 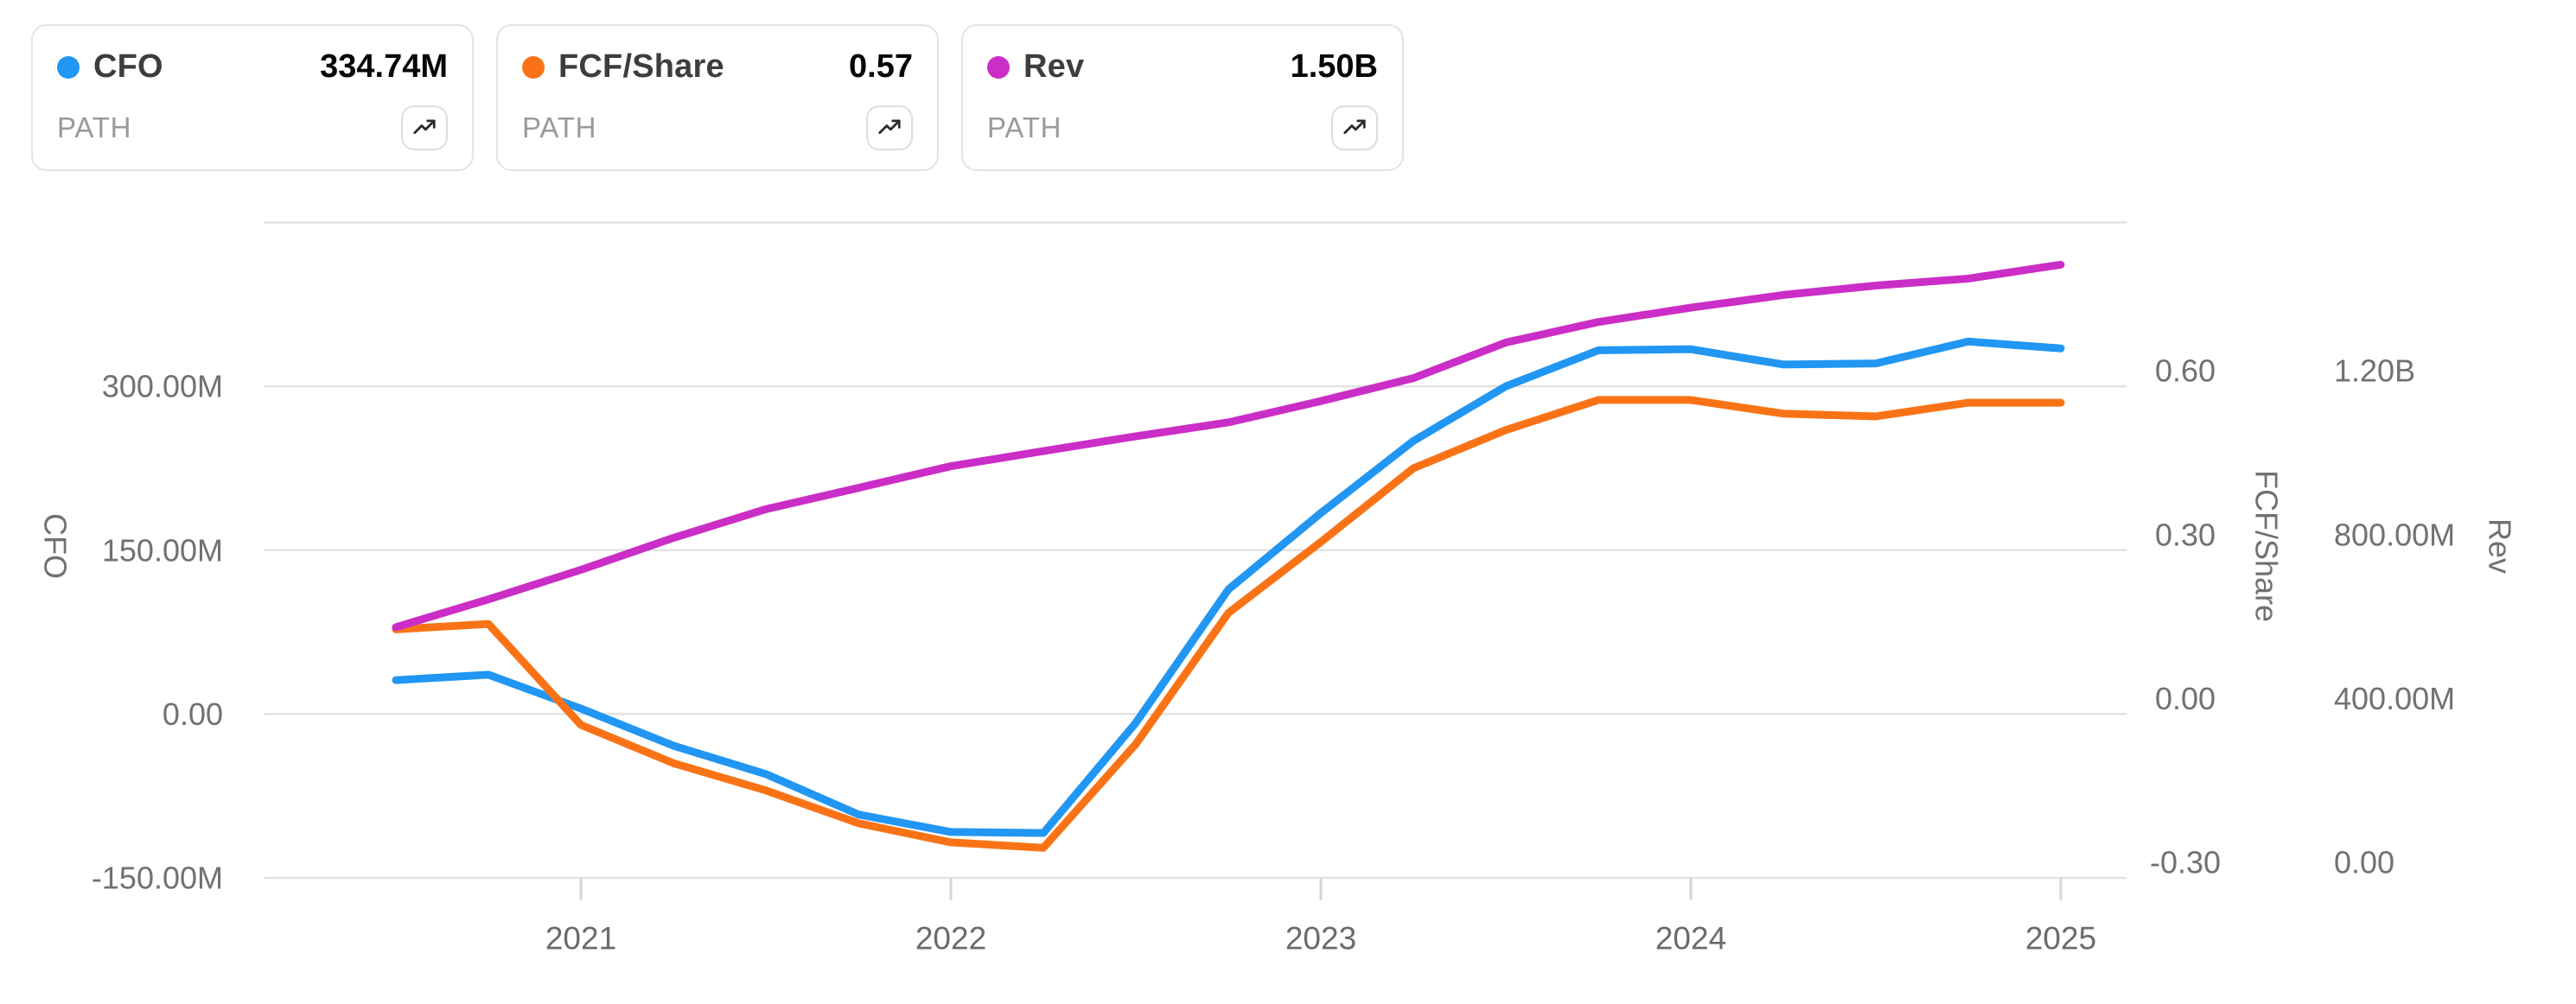 What do you see at coordinates (68, 67) in the screenshot?
I see `cfo-series-dot-icon` at bounding box center [68, 67].